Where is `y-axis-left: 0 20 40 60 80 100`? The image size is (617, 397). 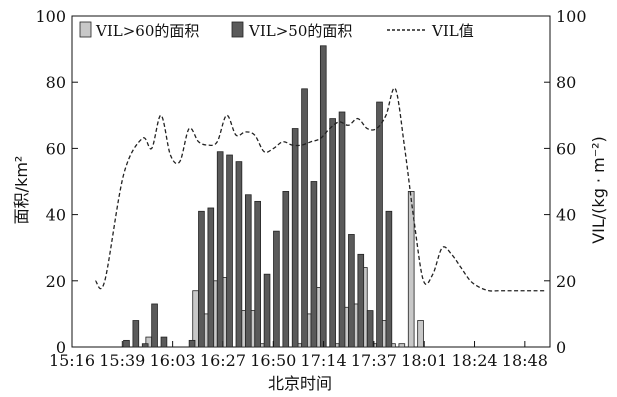
y-axis-left: 0 20 40 60 80 100 is located at coordinates (56, 182).